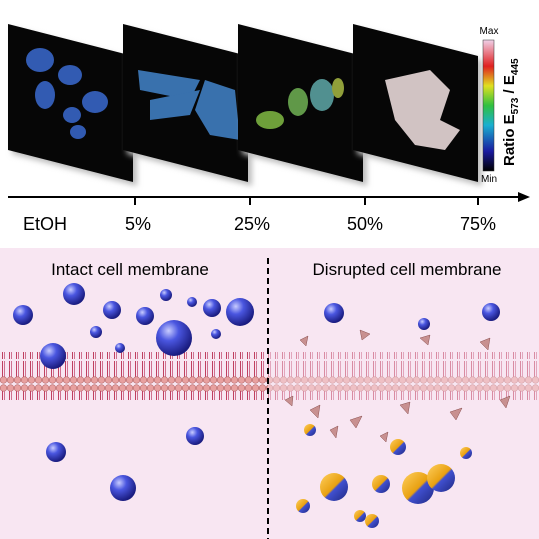  What do you see at coordinates (130, 269) in the screenshot?
I see `panel-title: Intact cell membrane` at bounding box center [130, 269].